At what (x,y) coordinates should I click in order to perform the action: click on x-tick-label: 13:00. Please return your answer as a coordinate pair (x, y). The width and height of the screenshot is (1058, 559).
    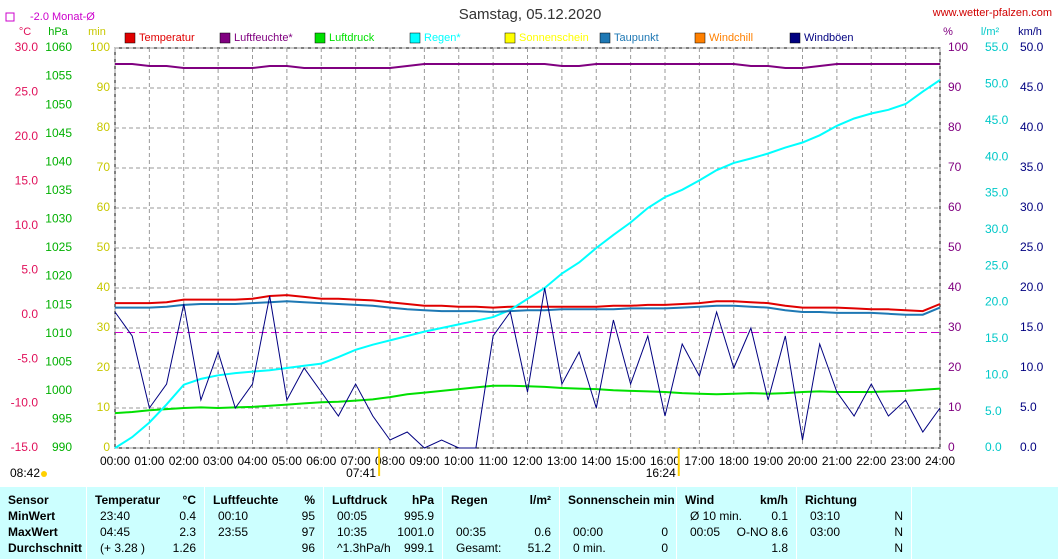
    Looking at the image, I should click on (562, 461).